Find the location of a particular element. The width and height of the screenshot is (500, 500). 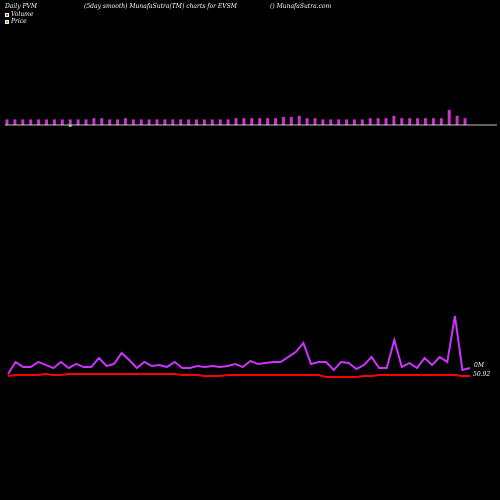

volume-bars is located at coordinates (236, 118).